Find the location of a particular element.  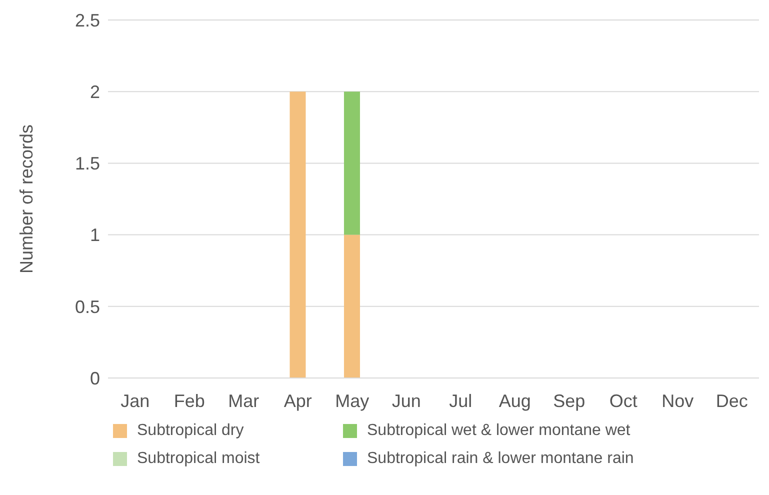

legend-label: Subtropical dry is located at coordinates (190, 431).